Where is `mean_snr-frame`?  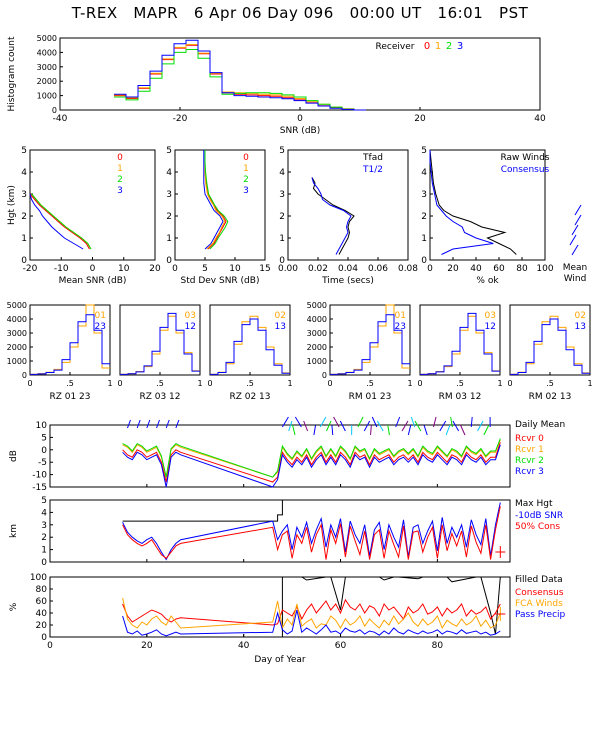 mean_snr-frame is located at coordinates (92, 205).